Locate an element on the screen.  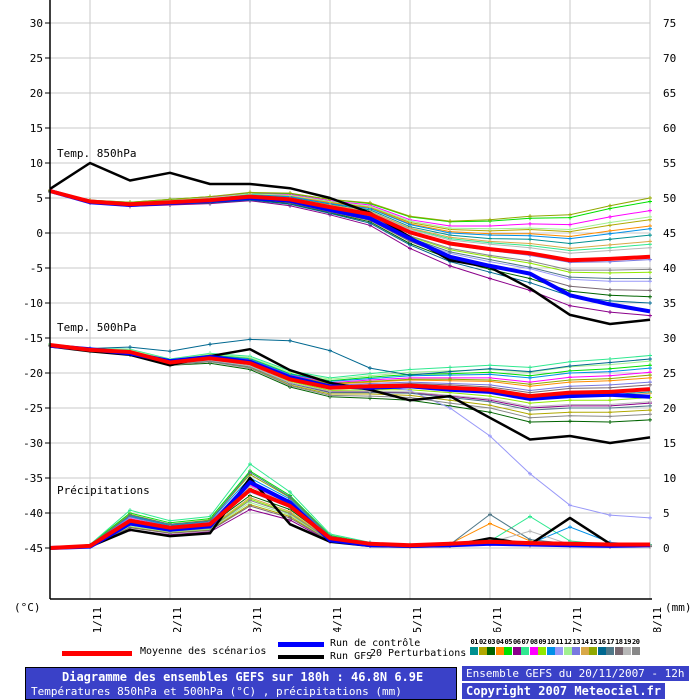
perturbation-item: 04 is located at coordinates (500, 646).